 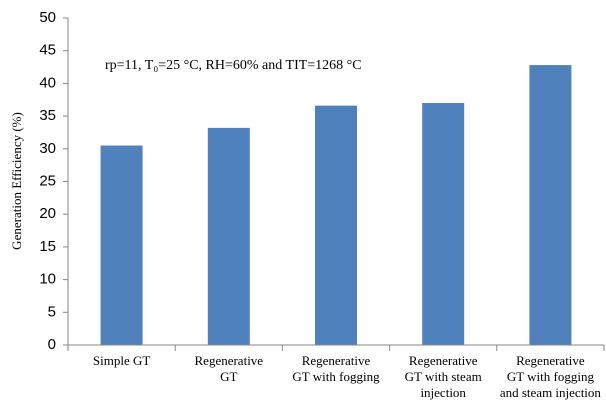 What do you see at coordinates (47, 82) in the screenshot?
I see `y-tick-label: 40` at bounding box center [47, 82].